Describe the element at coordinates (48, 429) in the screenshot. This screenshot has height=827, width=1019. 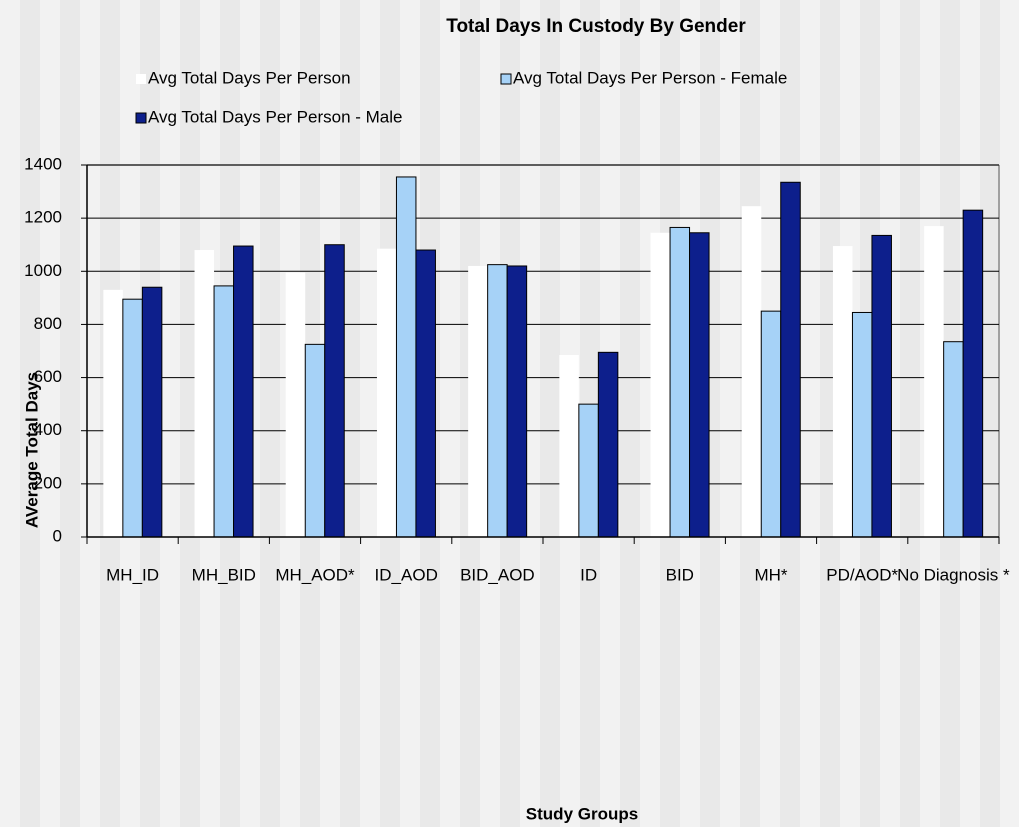
I see `y-tick-label: 400` at that location.